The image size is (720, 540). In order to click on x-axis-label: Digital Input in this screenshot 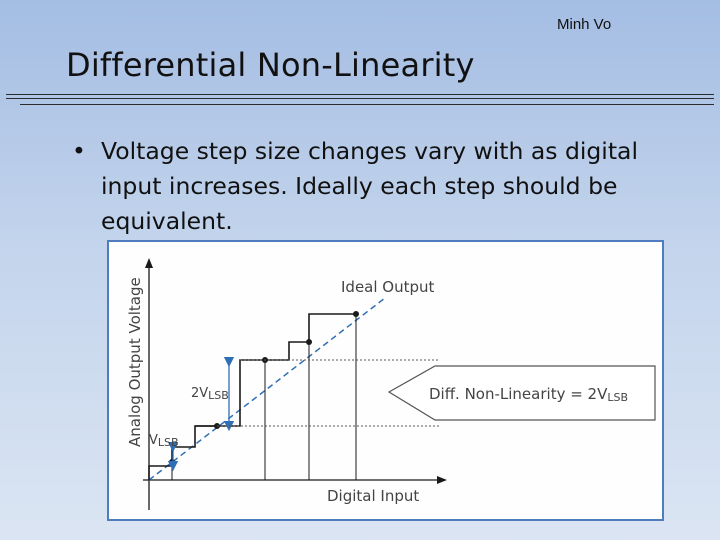, I will do `click(373, 496)`.